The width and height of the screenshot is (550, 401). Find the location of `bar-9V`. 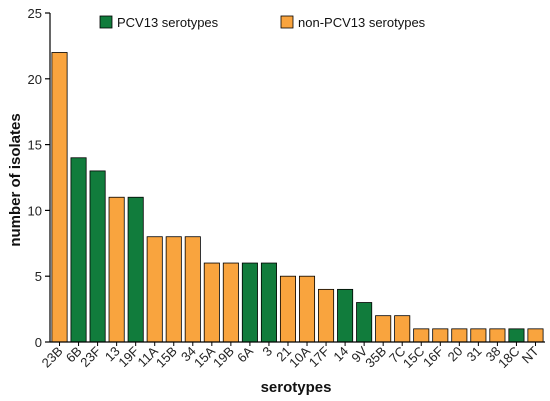

bar-9V is located at coordinates (364, 322).